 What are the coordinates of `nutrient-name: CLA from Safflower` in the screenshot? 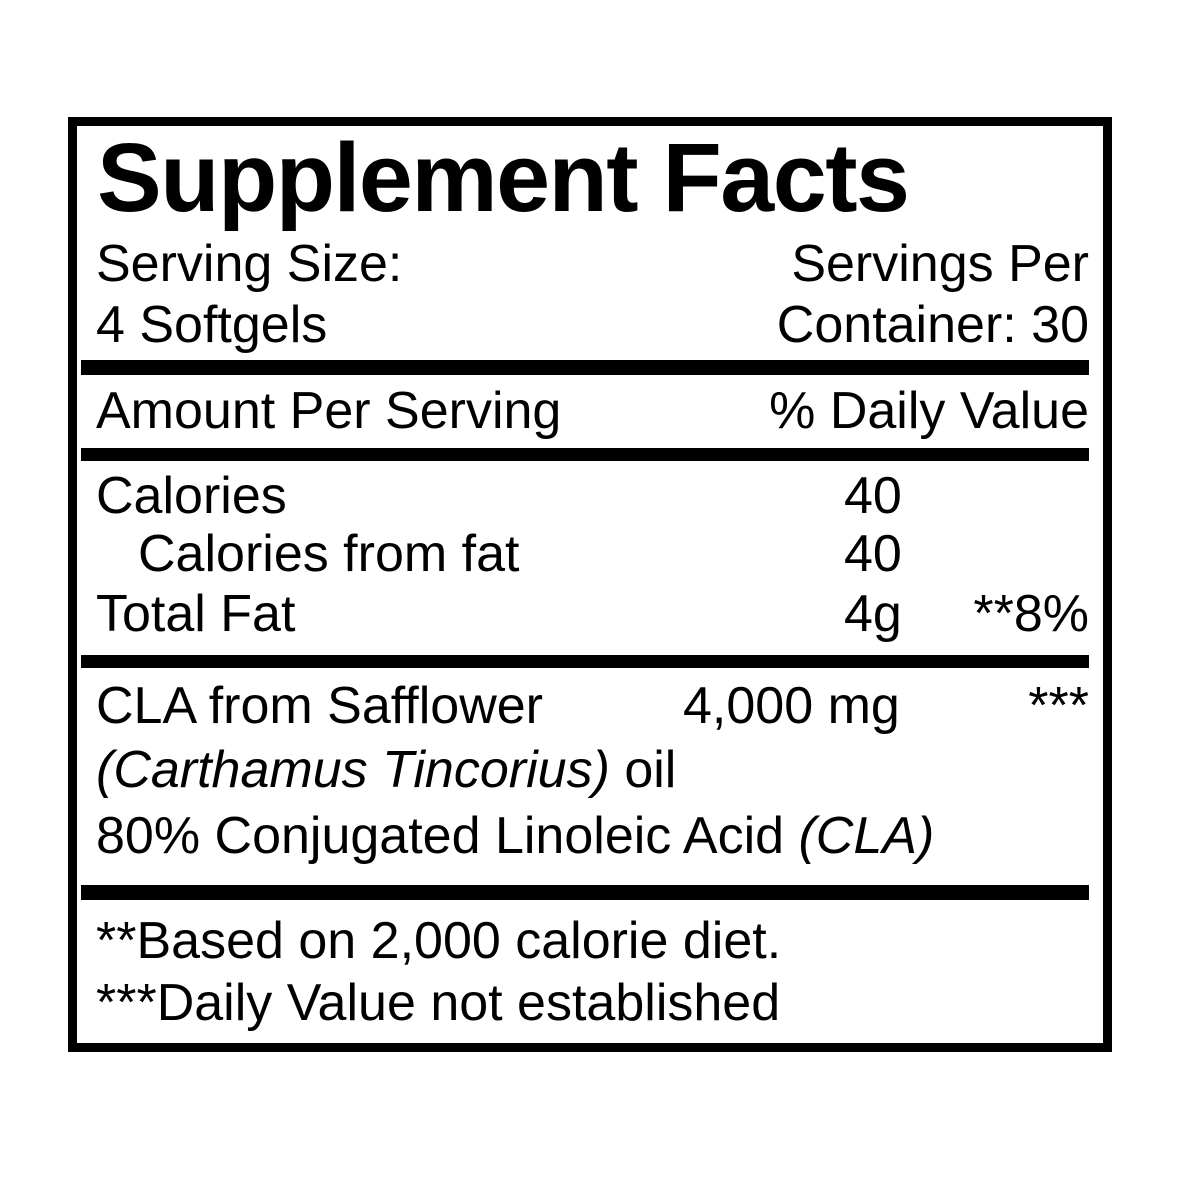 It's located at (320, 706).